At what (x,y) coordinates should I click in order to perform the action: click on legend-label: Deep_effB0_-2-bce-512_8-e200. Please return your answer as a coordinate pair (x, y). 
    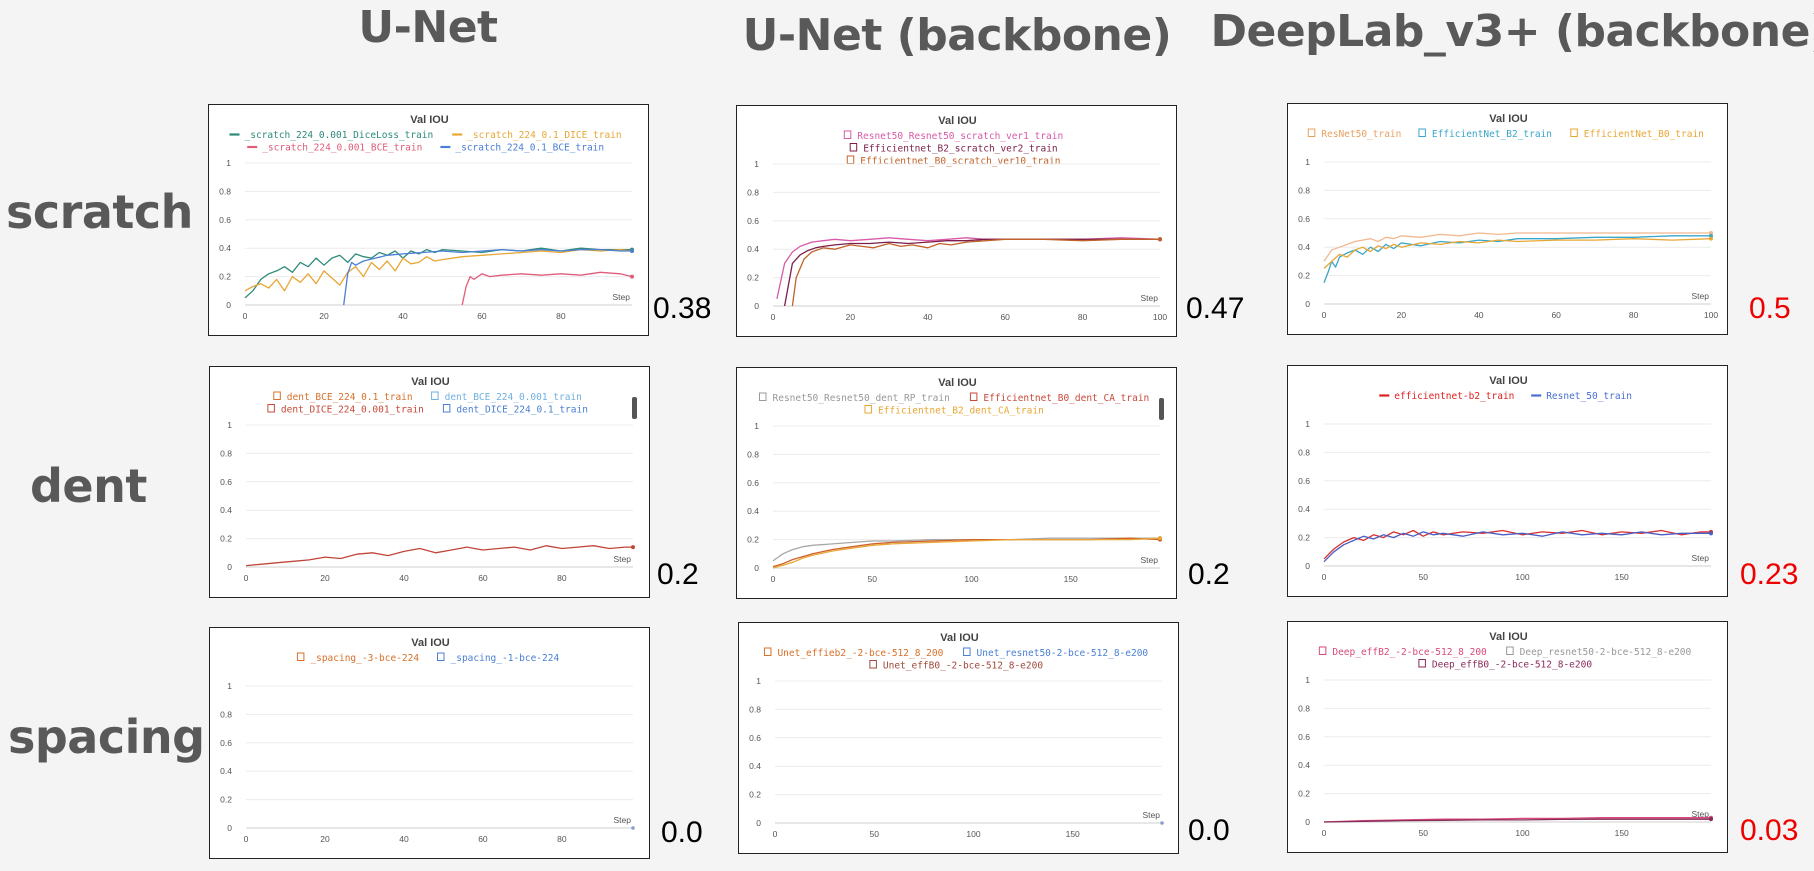
    Looking at the image, I should click on (1512, 665).